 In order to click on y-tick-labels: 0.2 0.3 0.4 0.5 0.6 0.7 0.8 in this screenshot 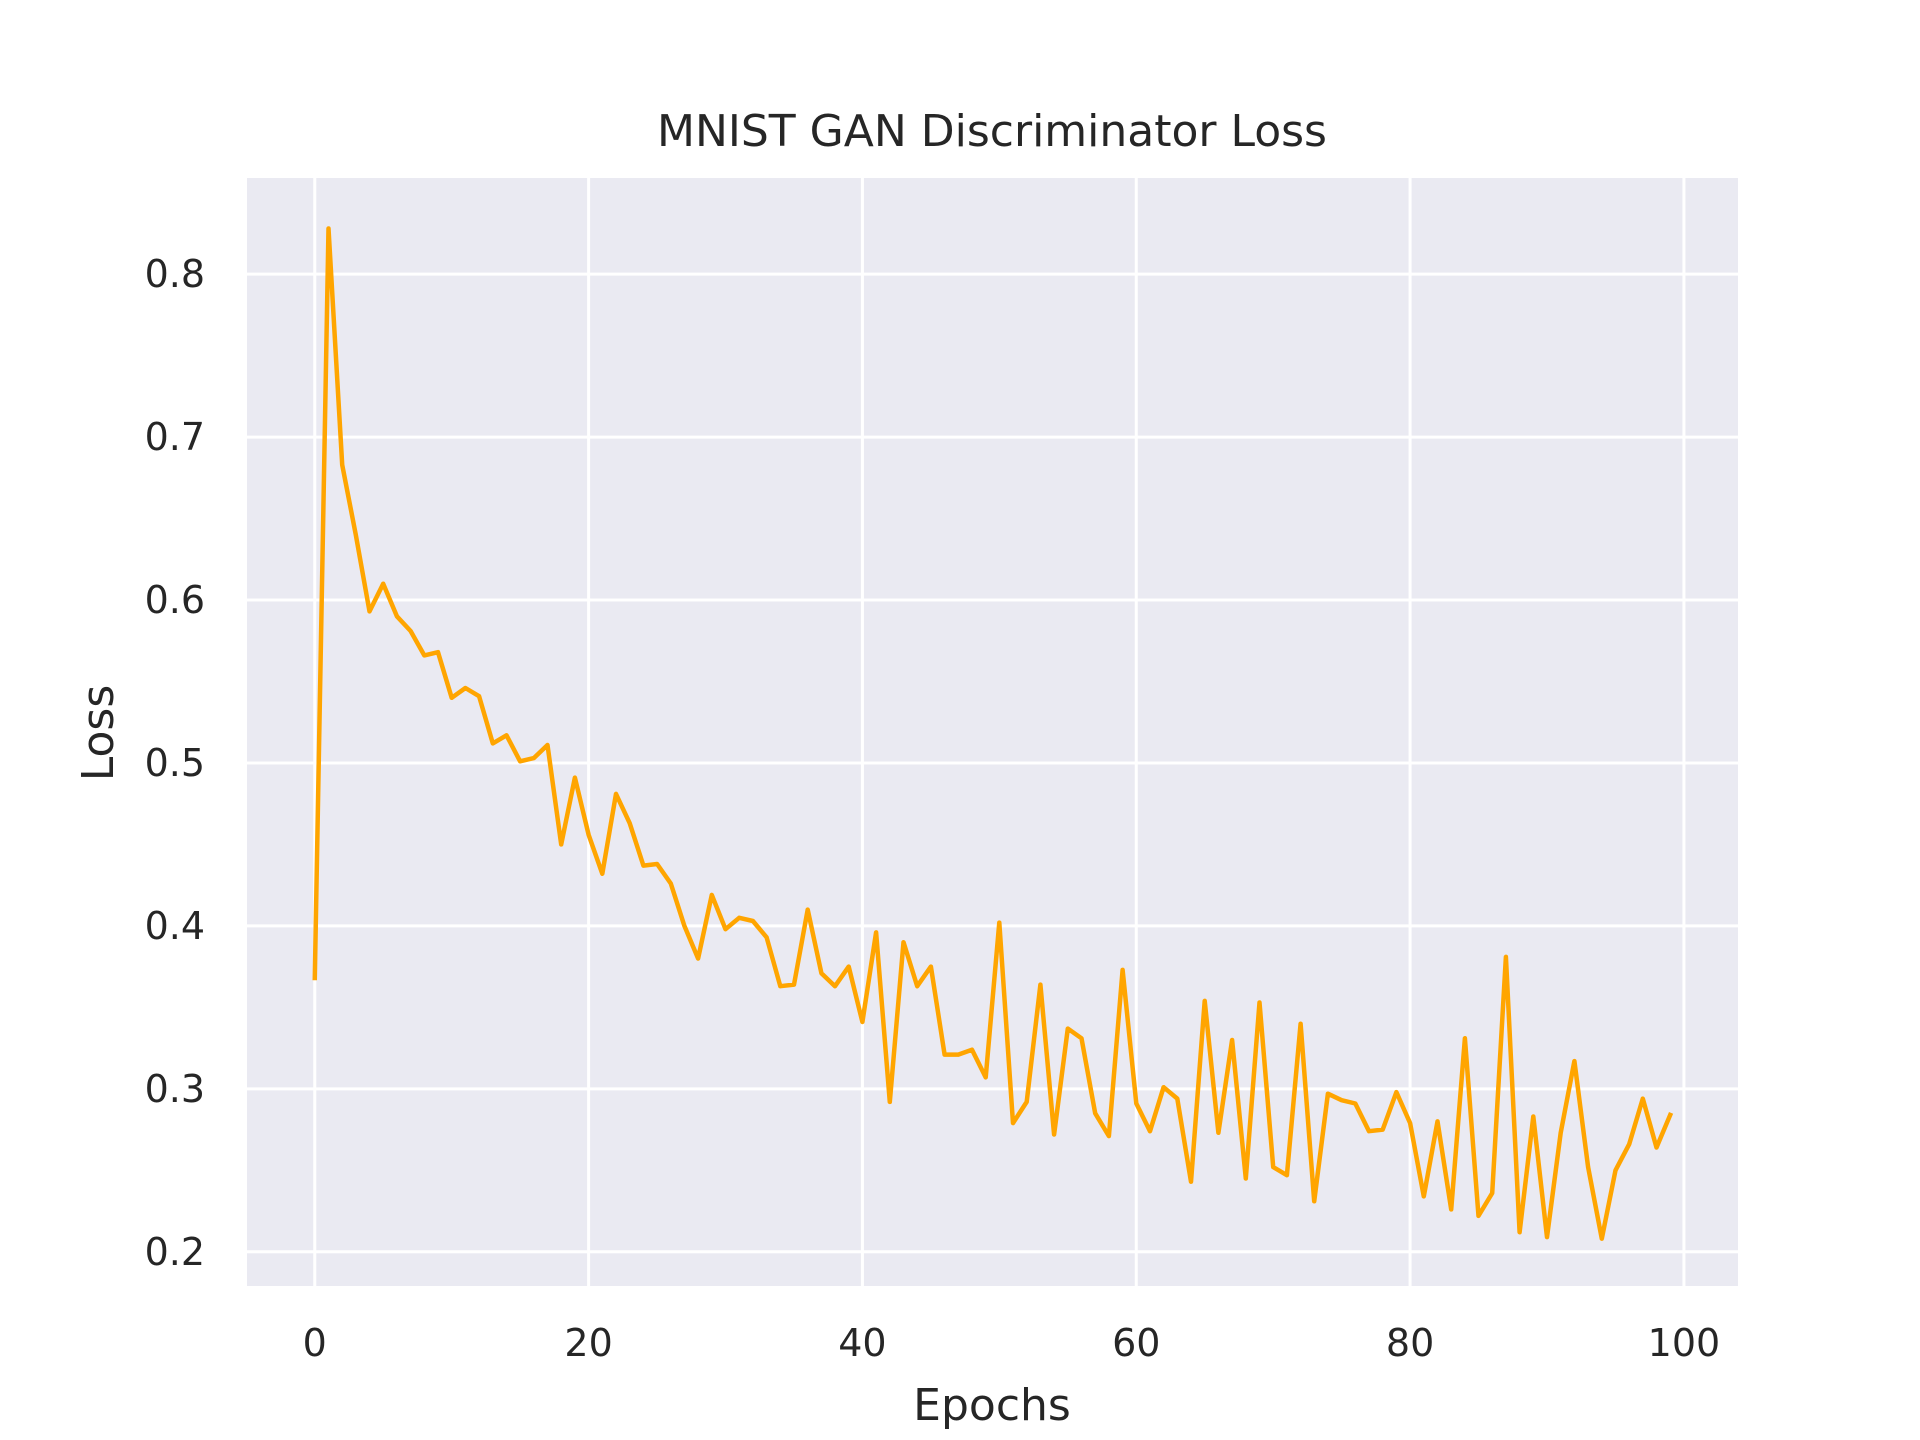, I will do `click(175, 763)`.